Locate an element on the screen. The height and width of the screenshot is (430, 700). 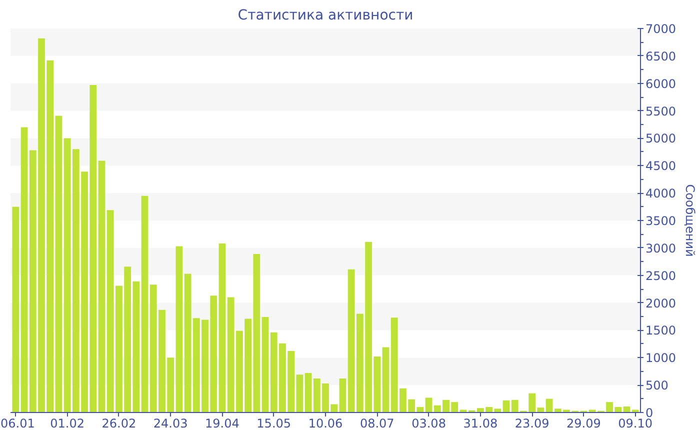
x-tick-label: 31.08 is located at coordinates (480, 423).